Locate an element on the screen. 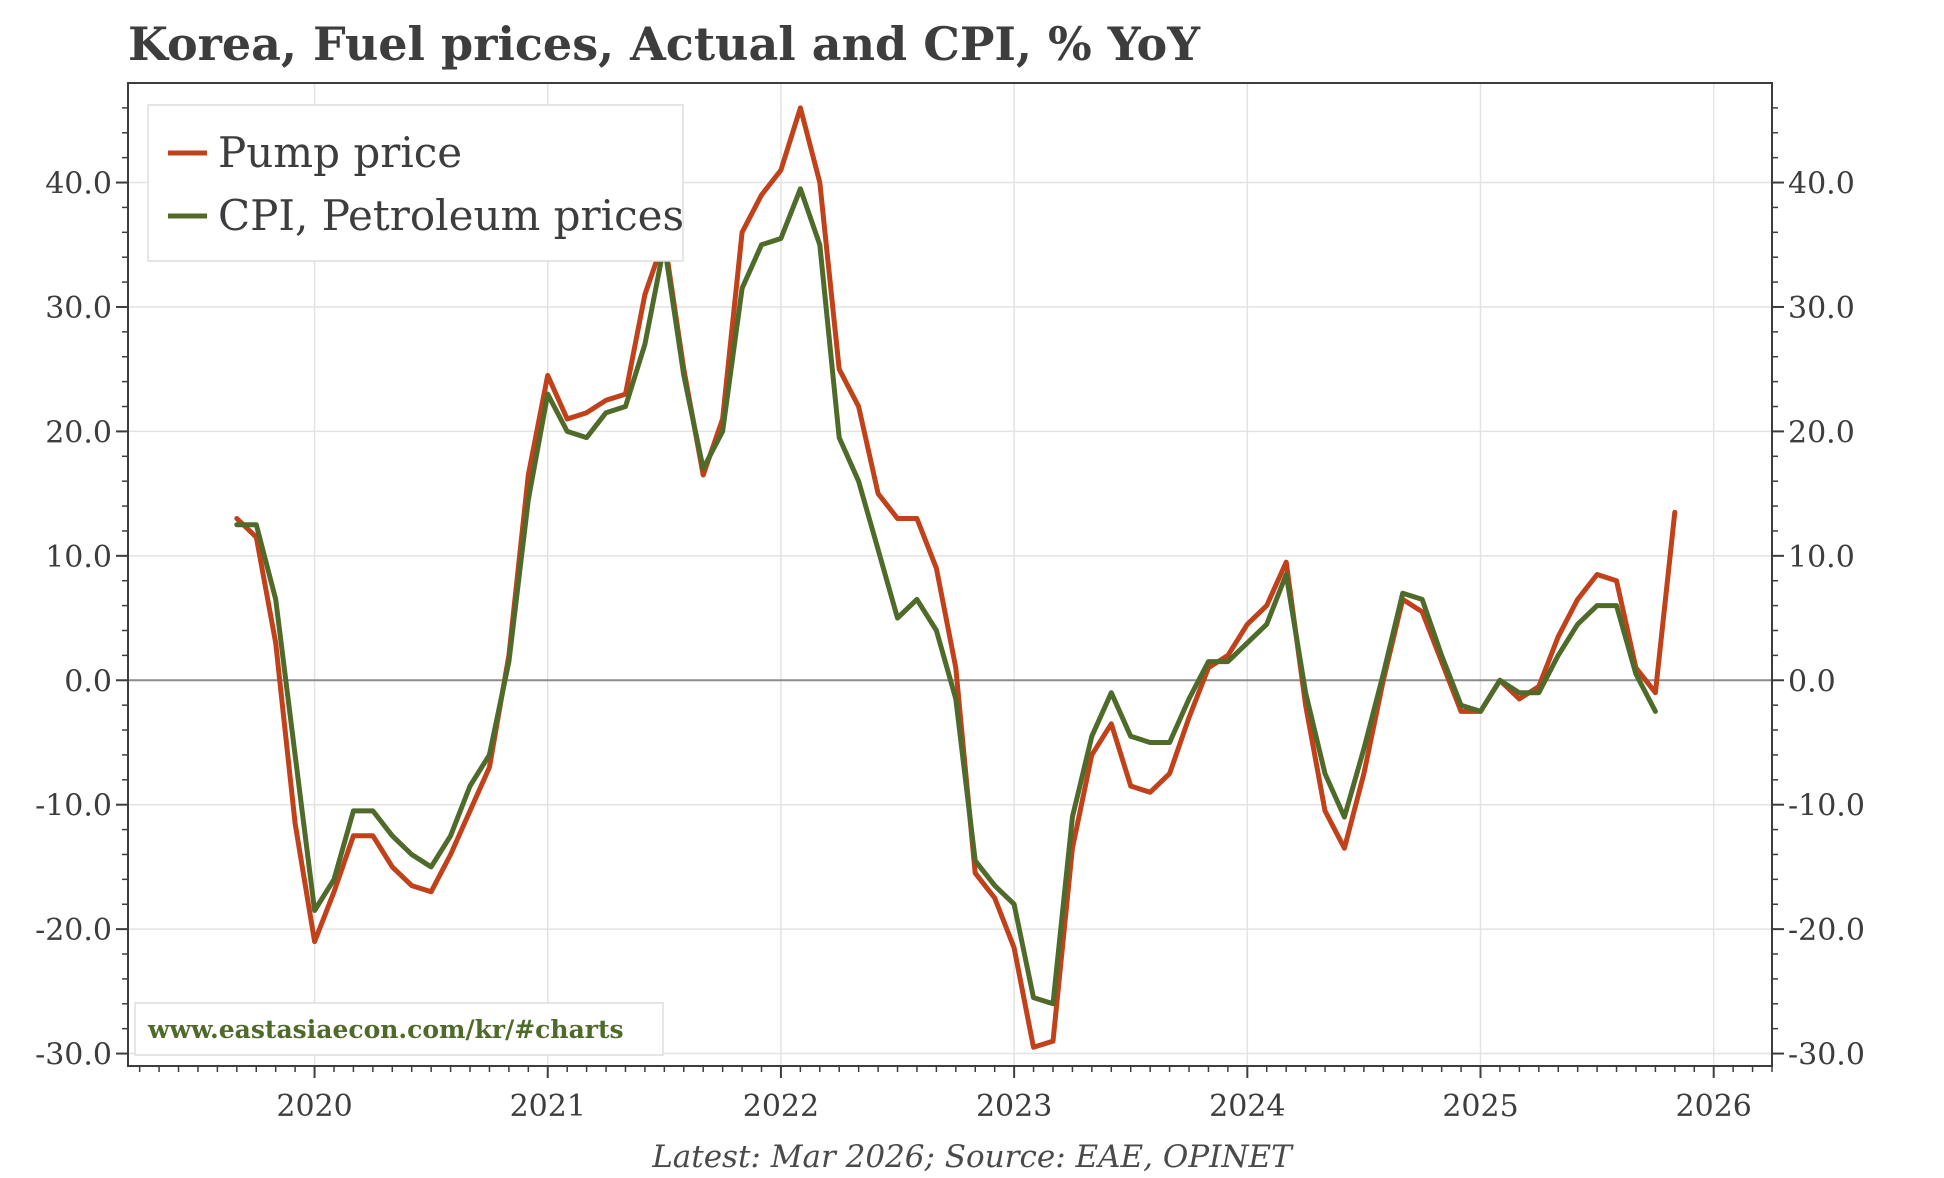 This screenshot has width=1944, height=1178. watermark-url: www.eastasiaecon.com/kr/#charts is located at coordinates (385, 1029).